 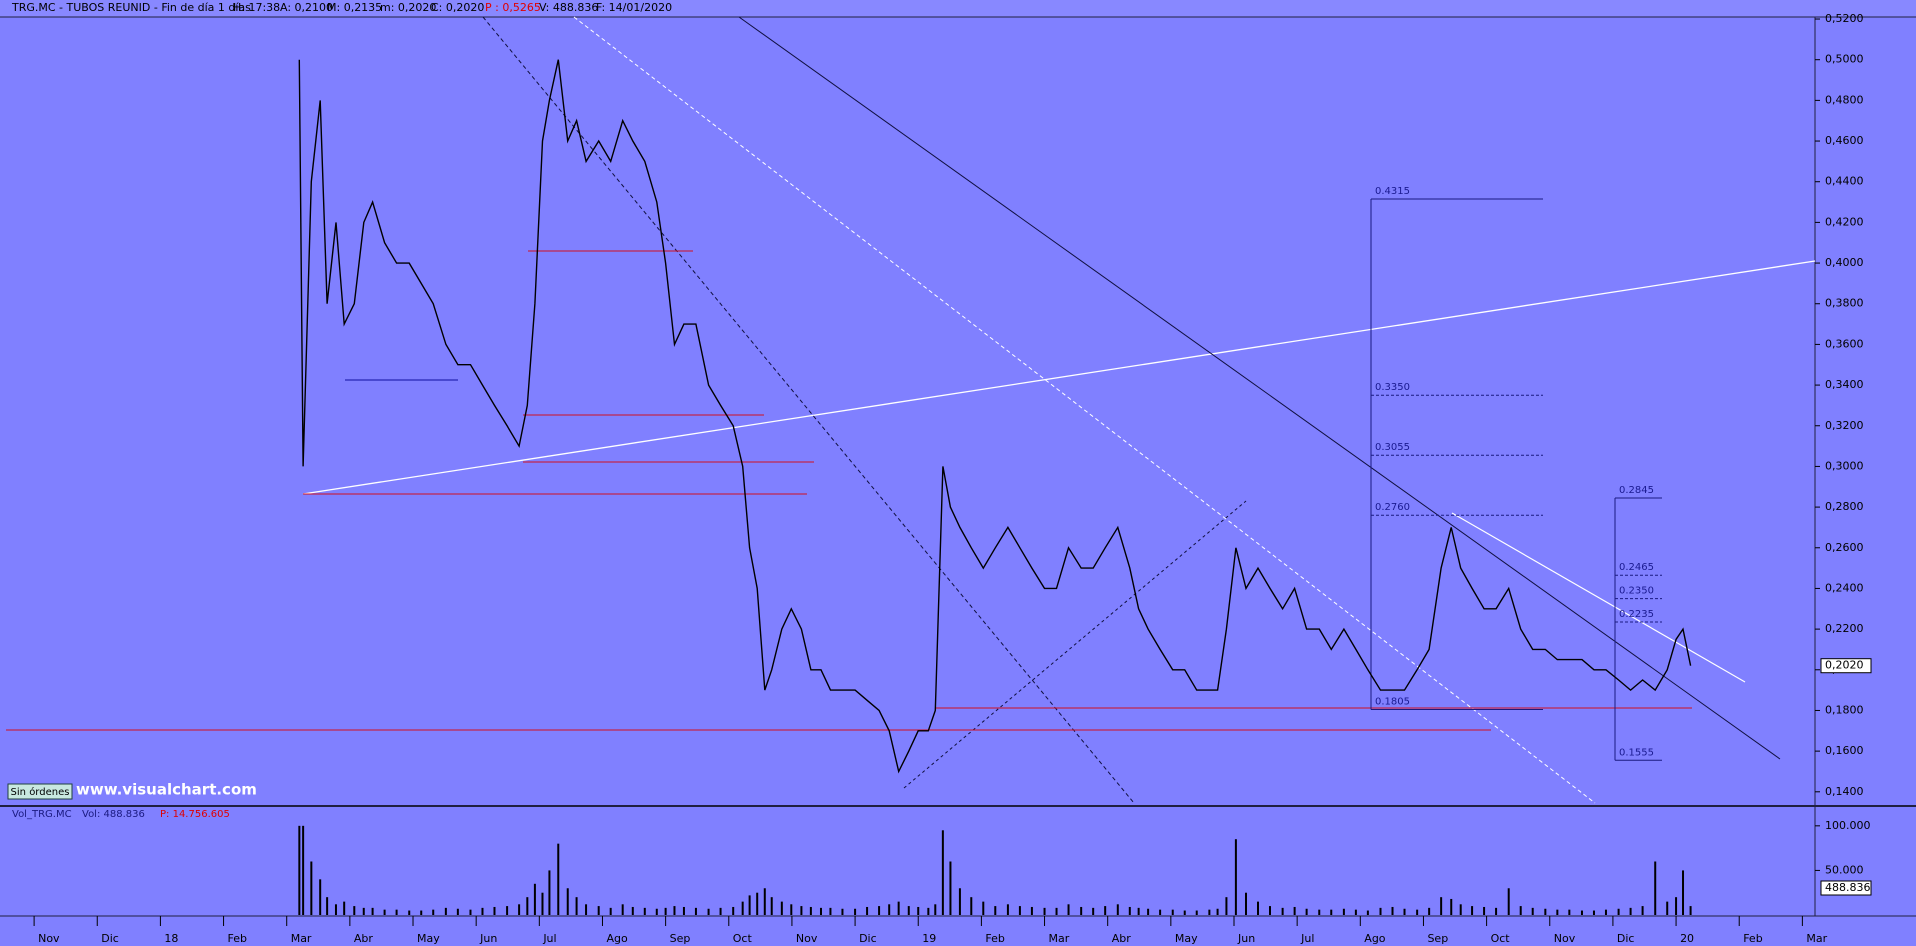 I want to click on y-tick-label: 0,5200, so click(x=1844, y=18).